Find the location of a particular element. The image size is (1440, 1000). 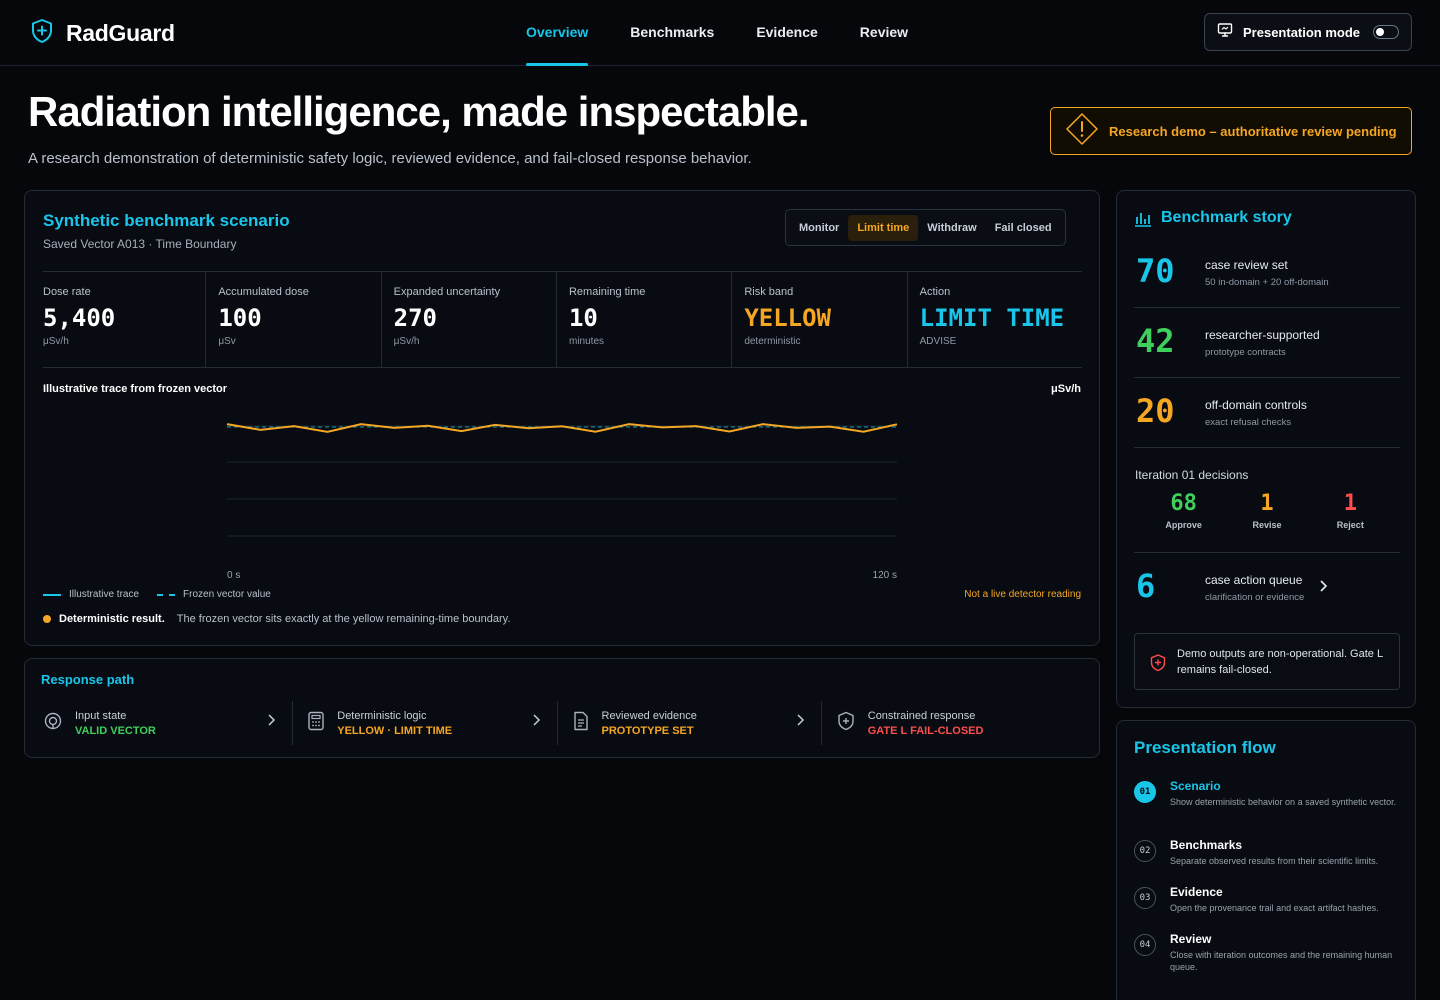

step-constrained-response: Constrained response GATE L FAIL-CLOSED is located at coordinates (953, 723).